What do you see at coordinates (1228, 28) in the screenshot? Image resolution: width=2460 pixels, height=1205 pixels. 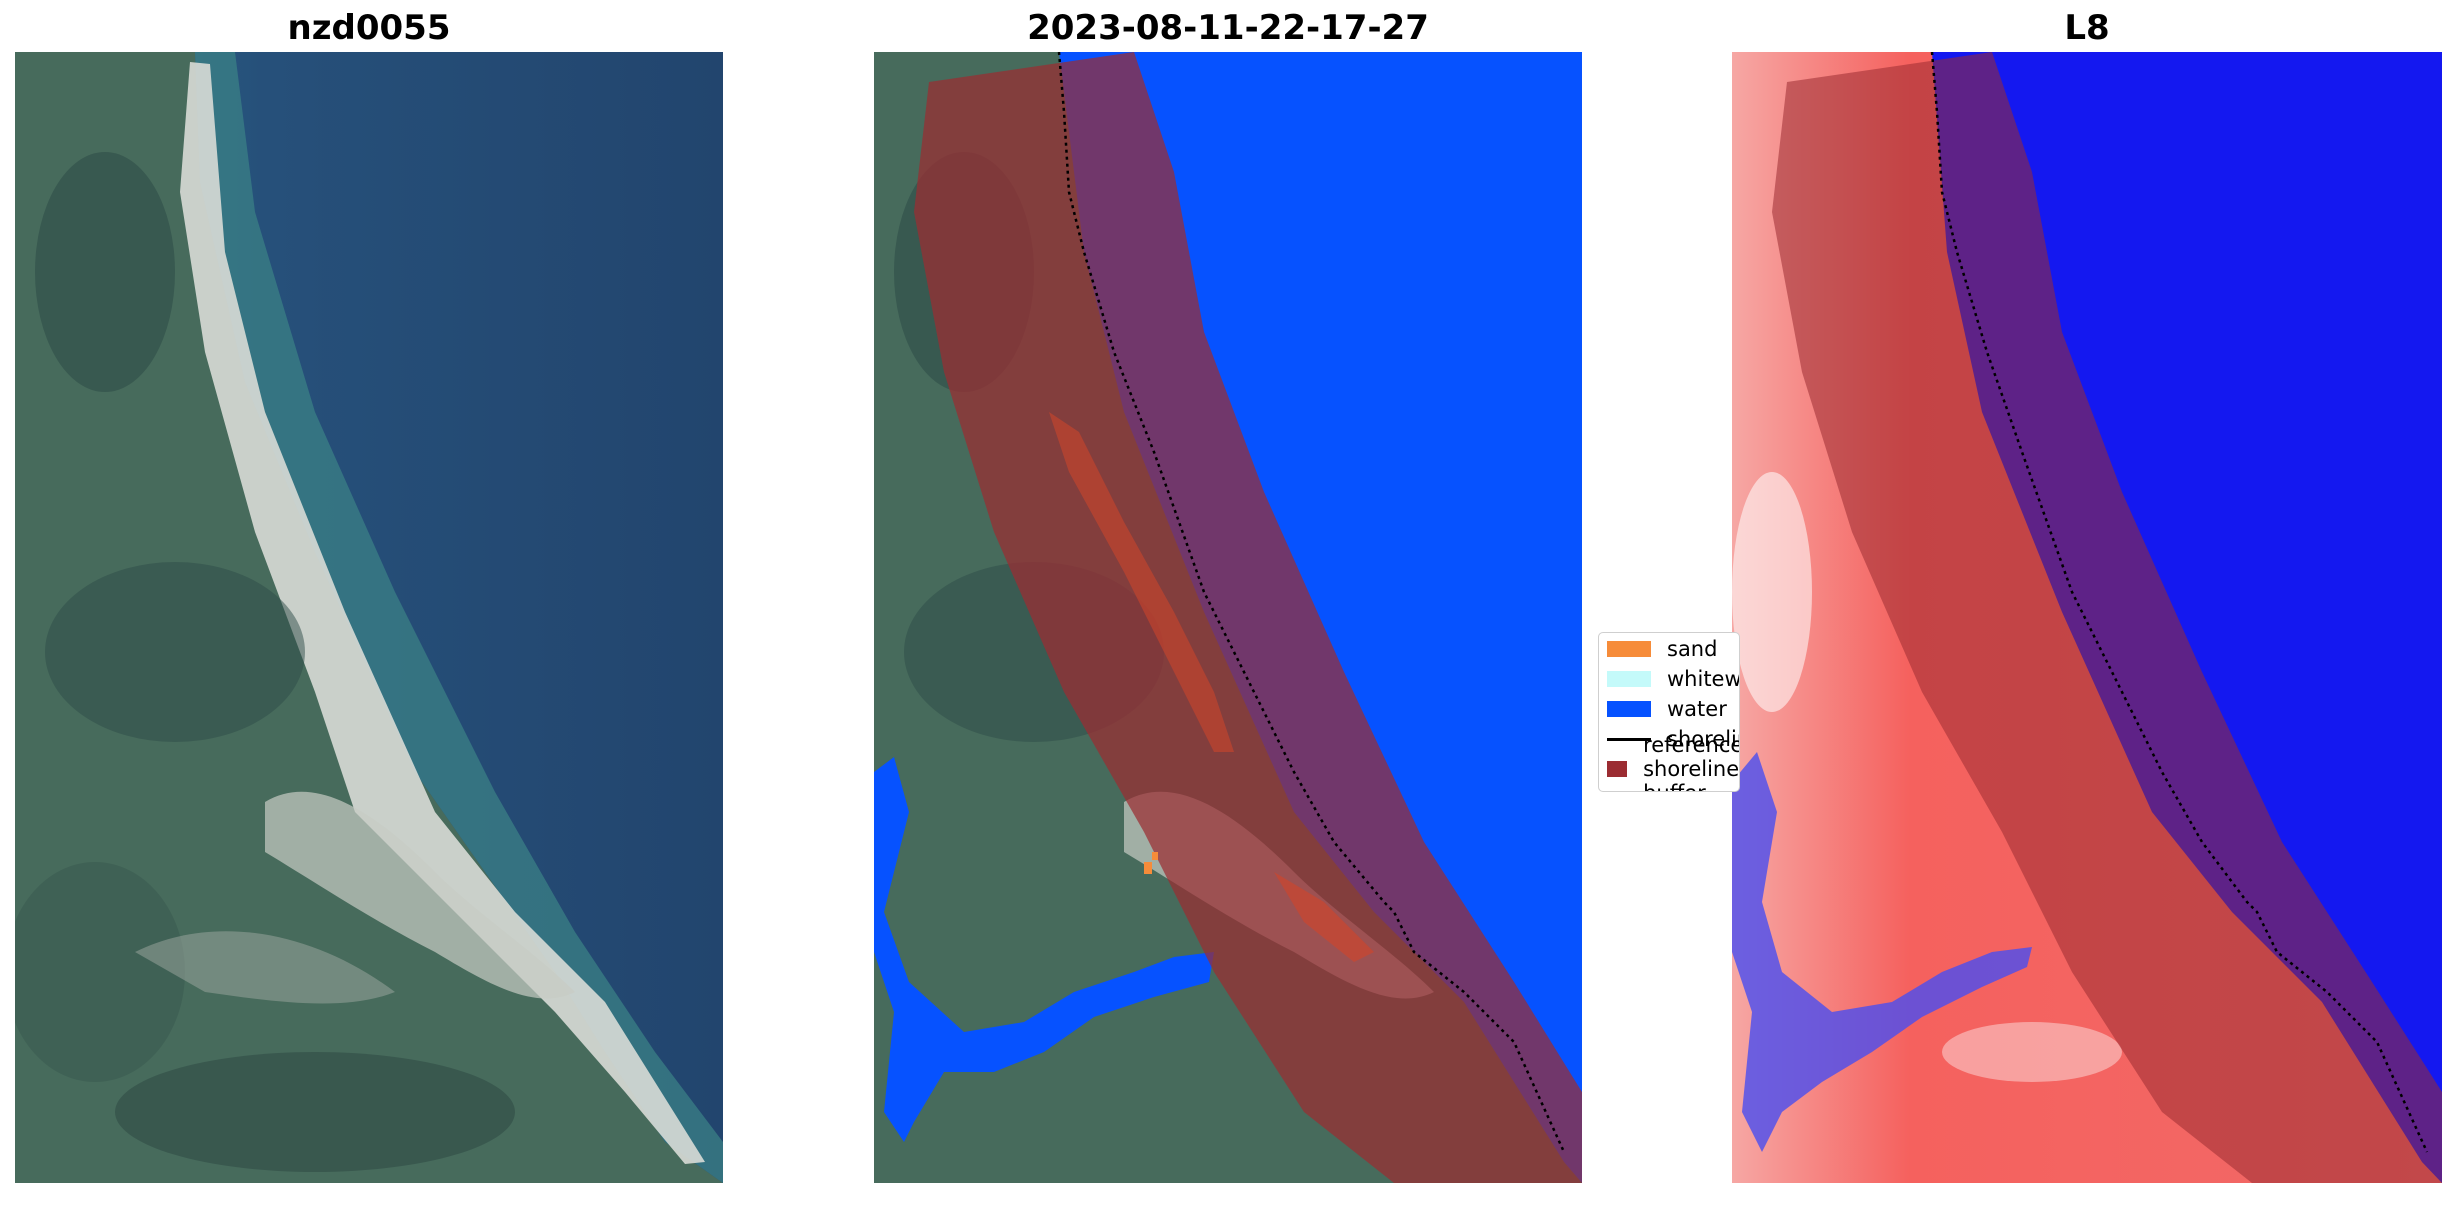 I see `panel-title-classification: 2023-08-11-22-17-27` at bounding box center [1228, 28].